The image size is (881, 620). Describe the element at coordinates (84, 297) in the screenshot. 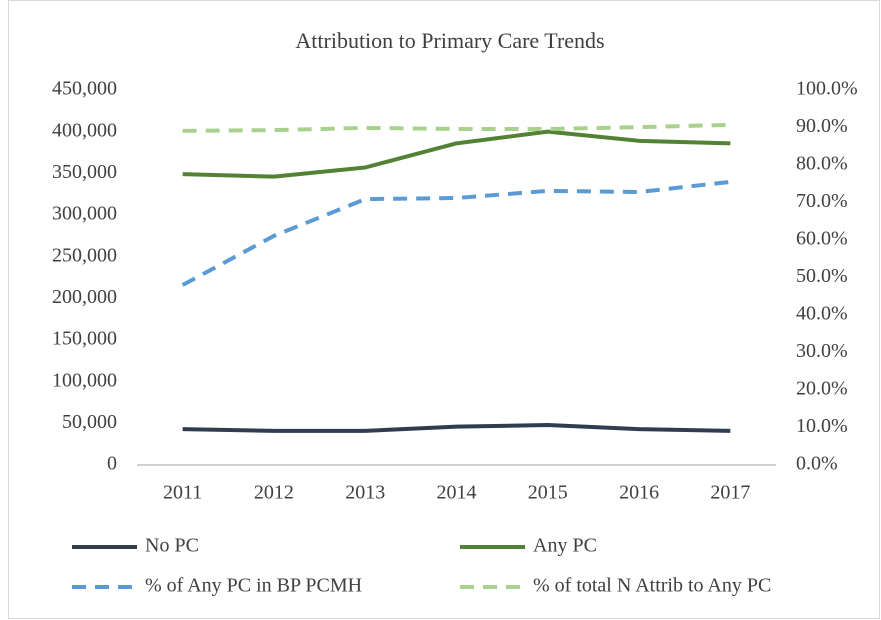

I see `y-tick-label: 200,000` at that location.